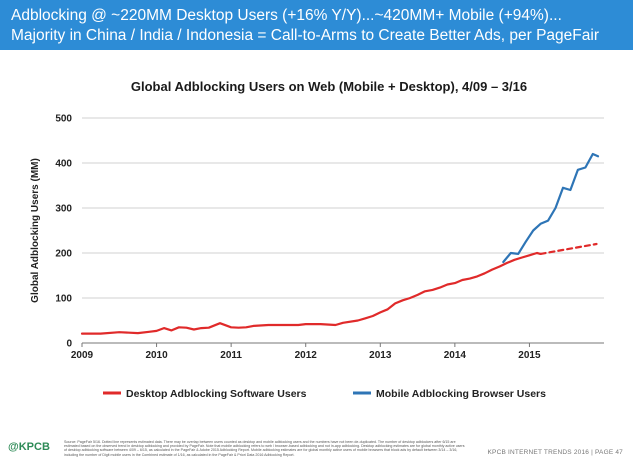  I want to click on legend-label-desktop-adblocking-software-users: Desktop Adblocking Software Users, so click(216, 394).